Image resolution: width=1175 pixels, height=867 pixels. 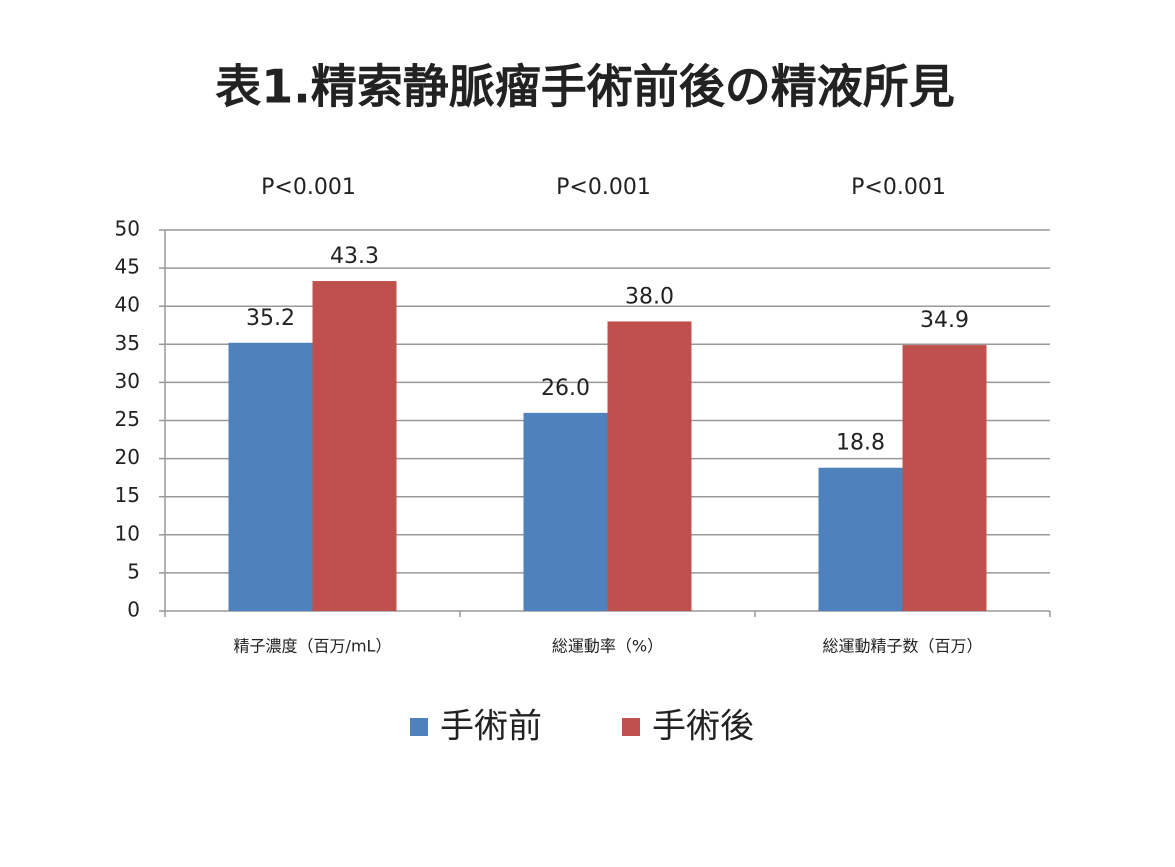 I want to click on y-tick-label: 50, so click(x=127, y=229).